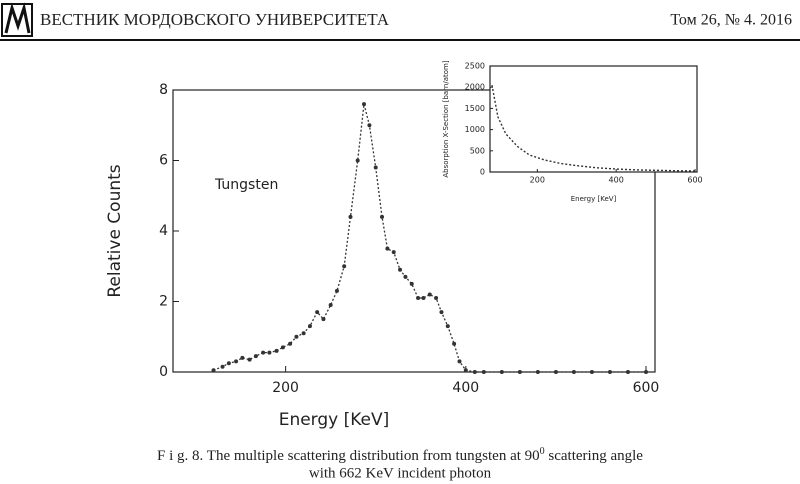  Describe the element at coordinates (446, 118) in the screenshot. I see `y-axis-label: Absorption X-Section [barn/atom]` at that location.